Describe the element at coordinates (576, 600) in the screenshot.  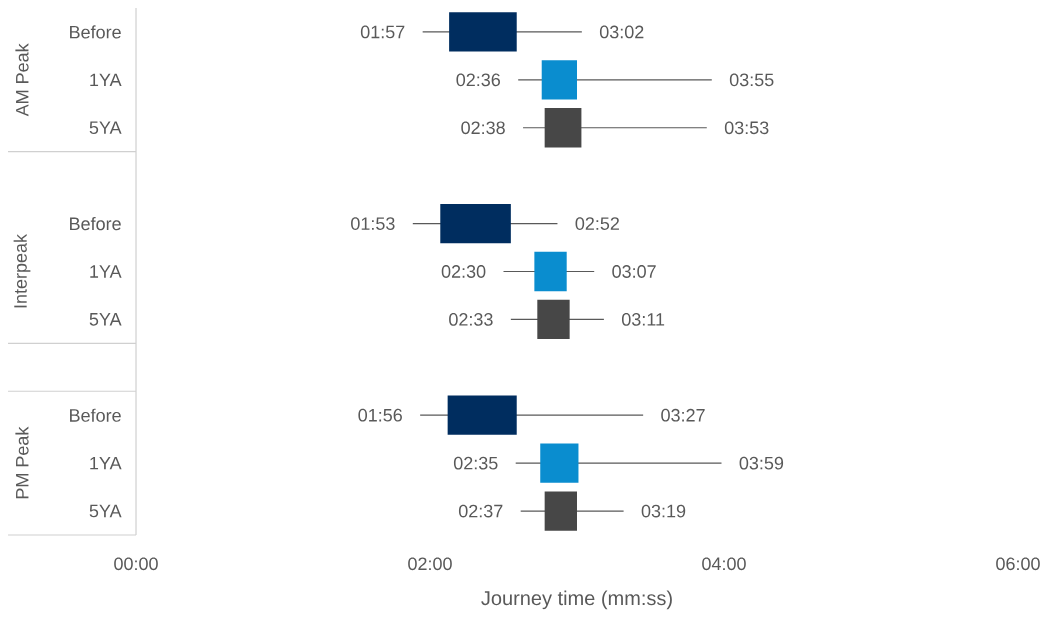
I see `x-axis-title: Journey time (mm:ss)` at that location.